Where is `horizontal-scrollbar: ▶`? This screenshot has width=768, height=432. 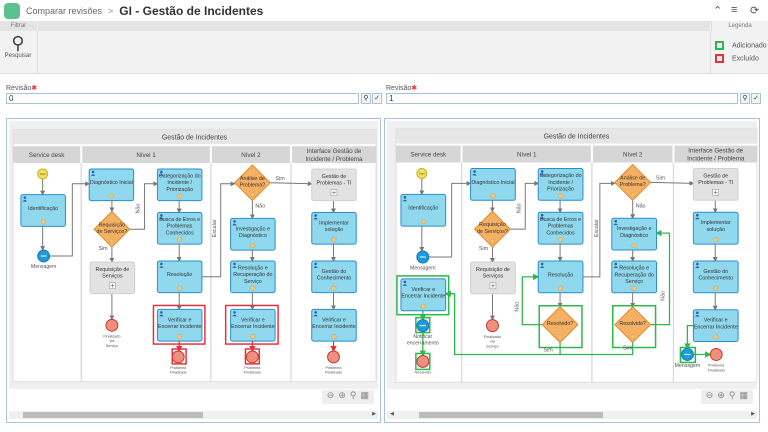
horizontal-scrollbar: ▶ is located at coordinates (193, 415).